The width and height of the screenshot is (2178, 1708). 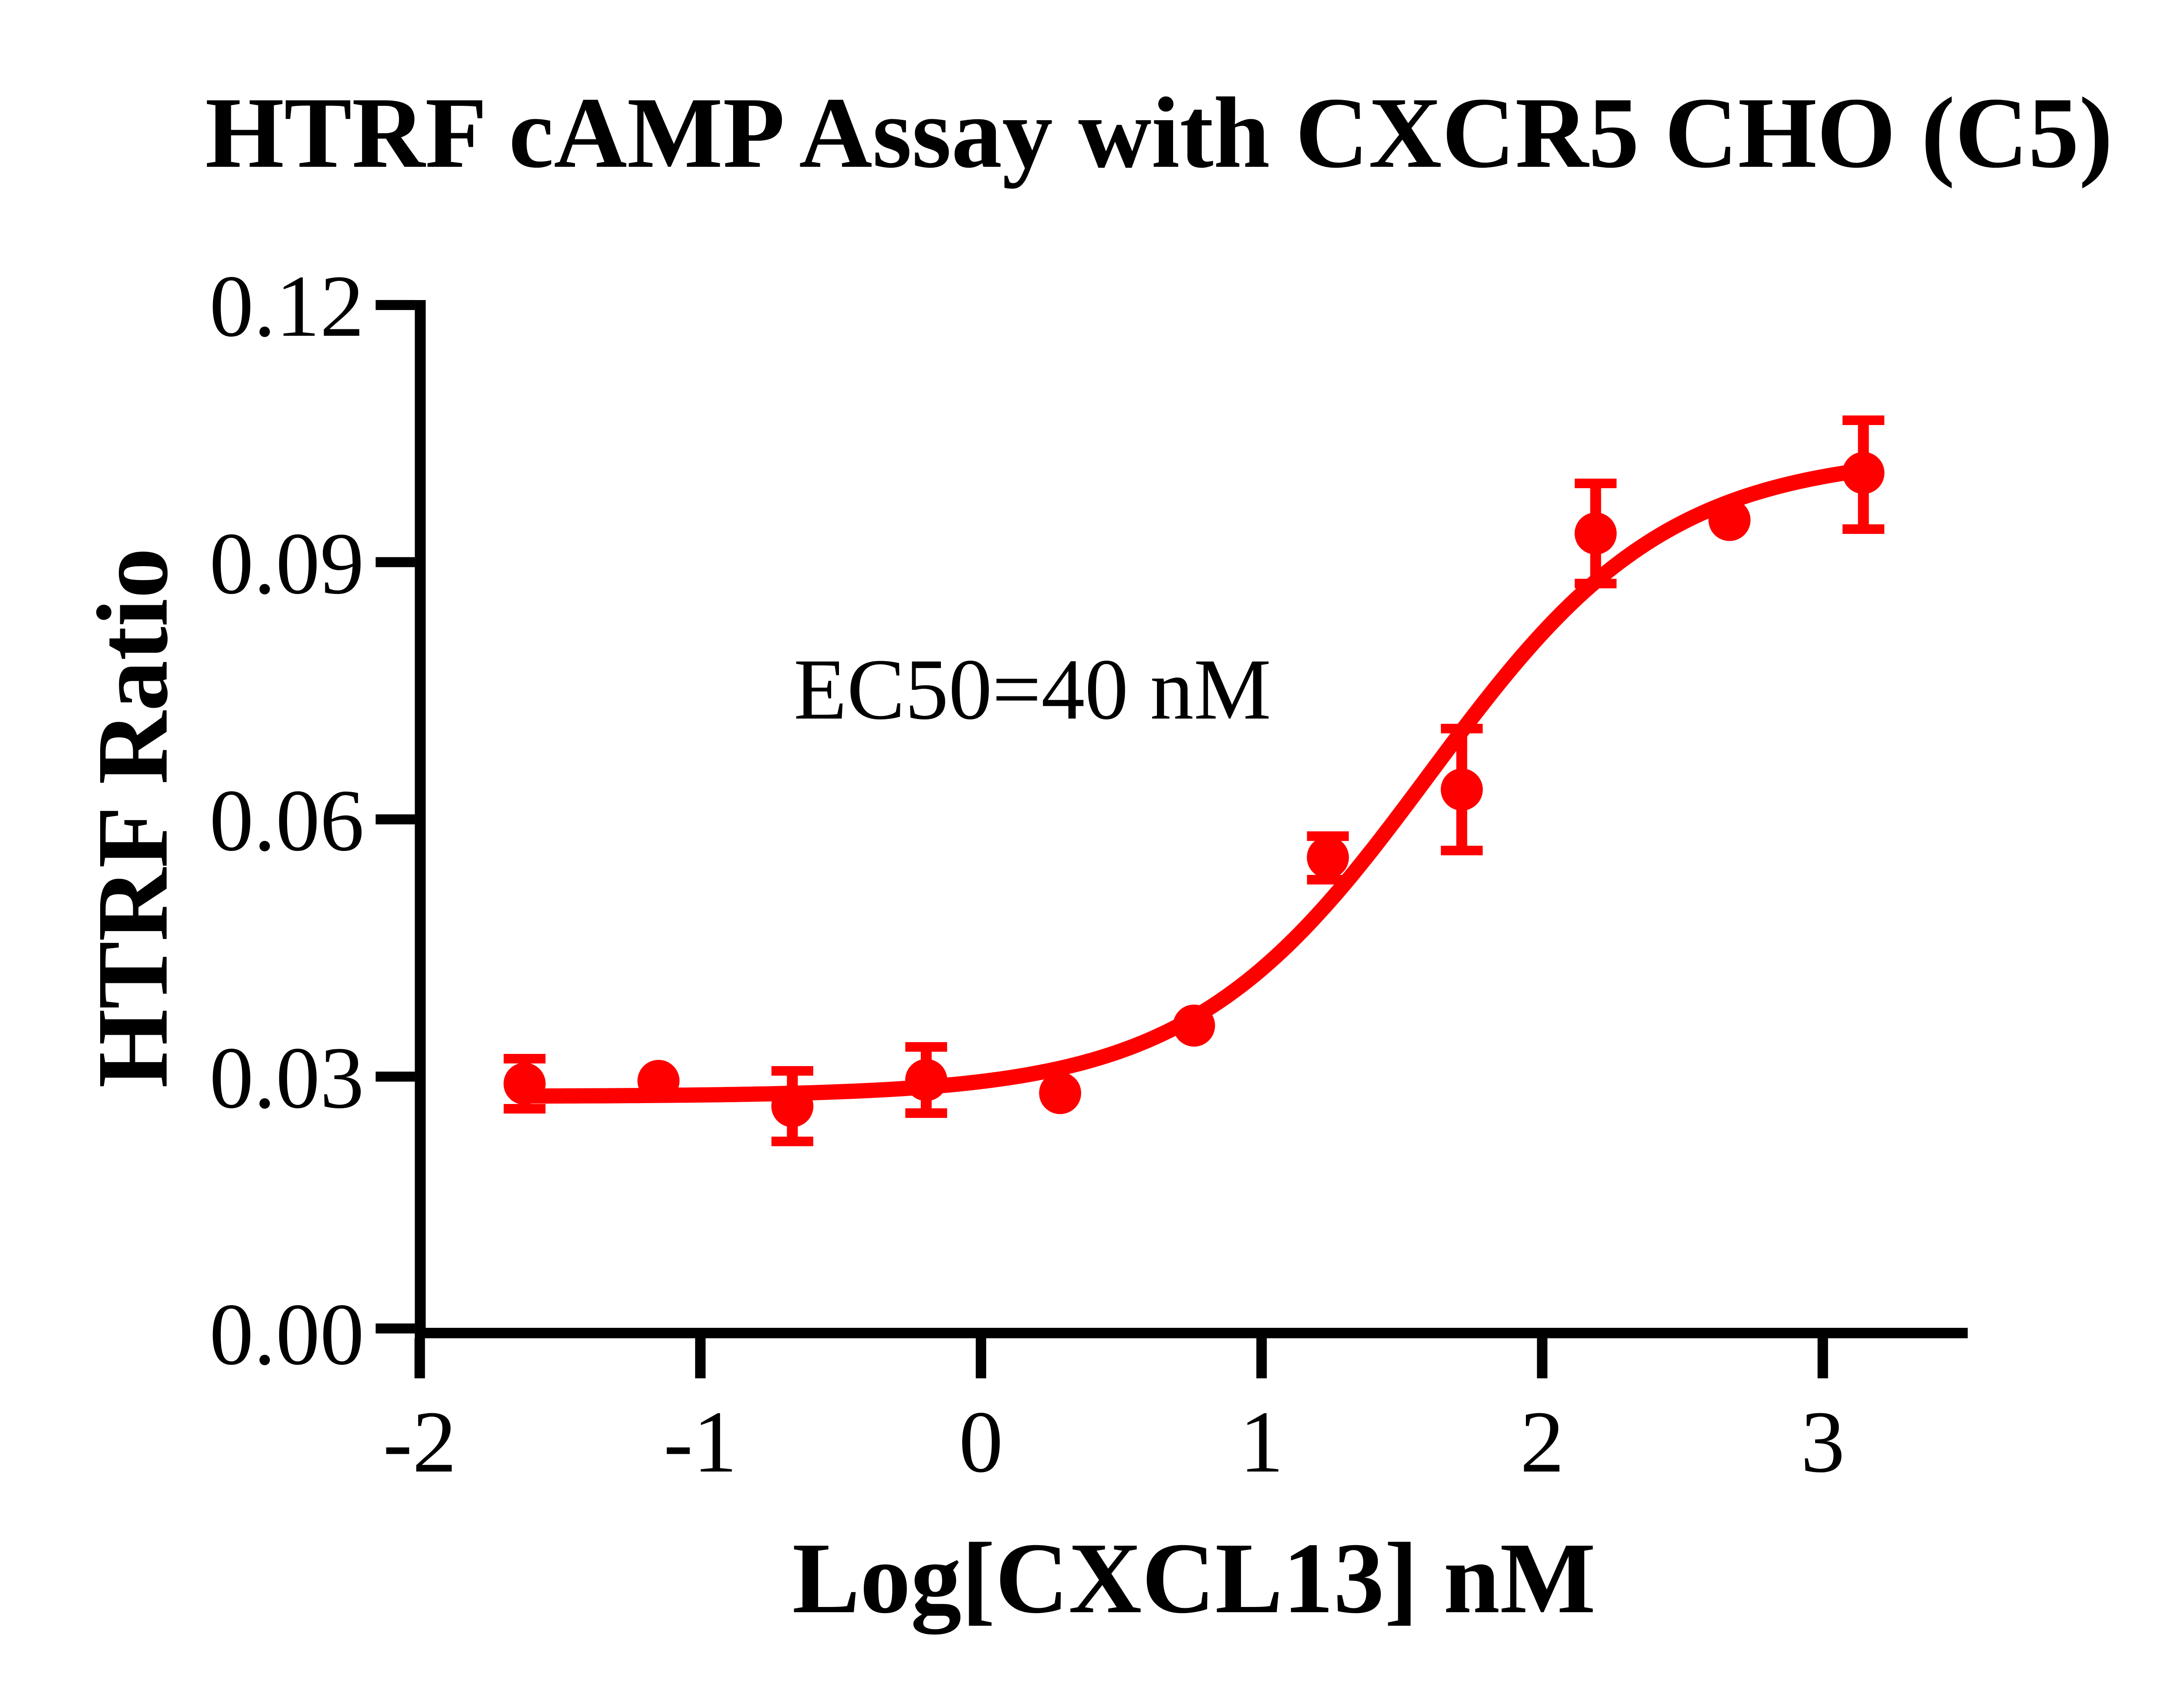 What do you see at coordinates (1032, 689) in the screenshot?
I see `svg-text: EC50=40 nM` at bounding box center [1032, 689].